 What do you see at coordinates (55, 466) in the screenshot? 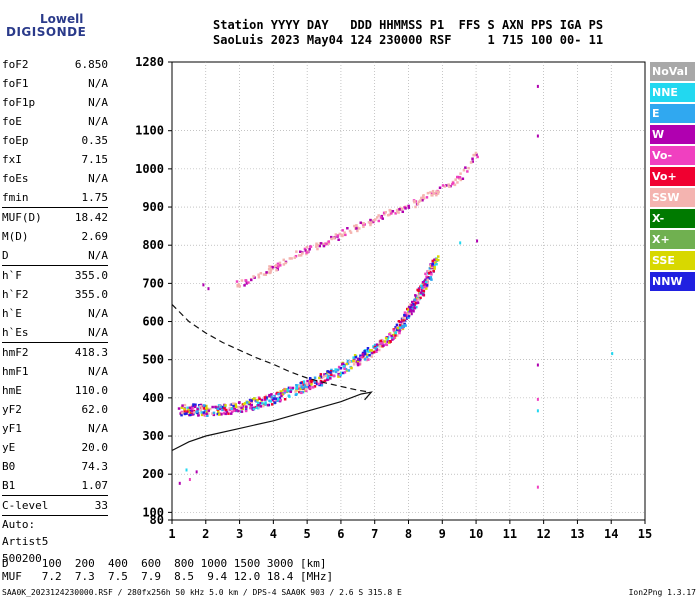
I see `param-row: B0 74.3` at bounding box center [55, 466].